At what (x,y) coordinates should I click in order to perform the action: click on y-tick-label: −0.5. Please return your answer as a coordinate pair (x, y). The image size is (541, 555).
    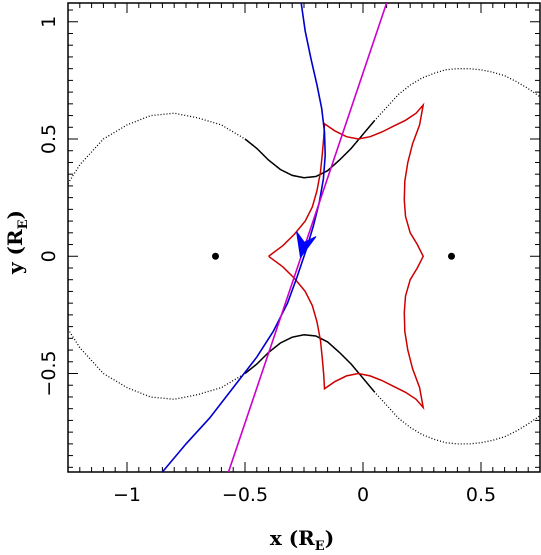
    Looking at the image, I should click on (49, 373).